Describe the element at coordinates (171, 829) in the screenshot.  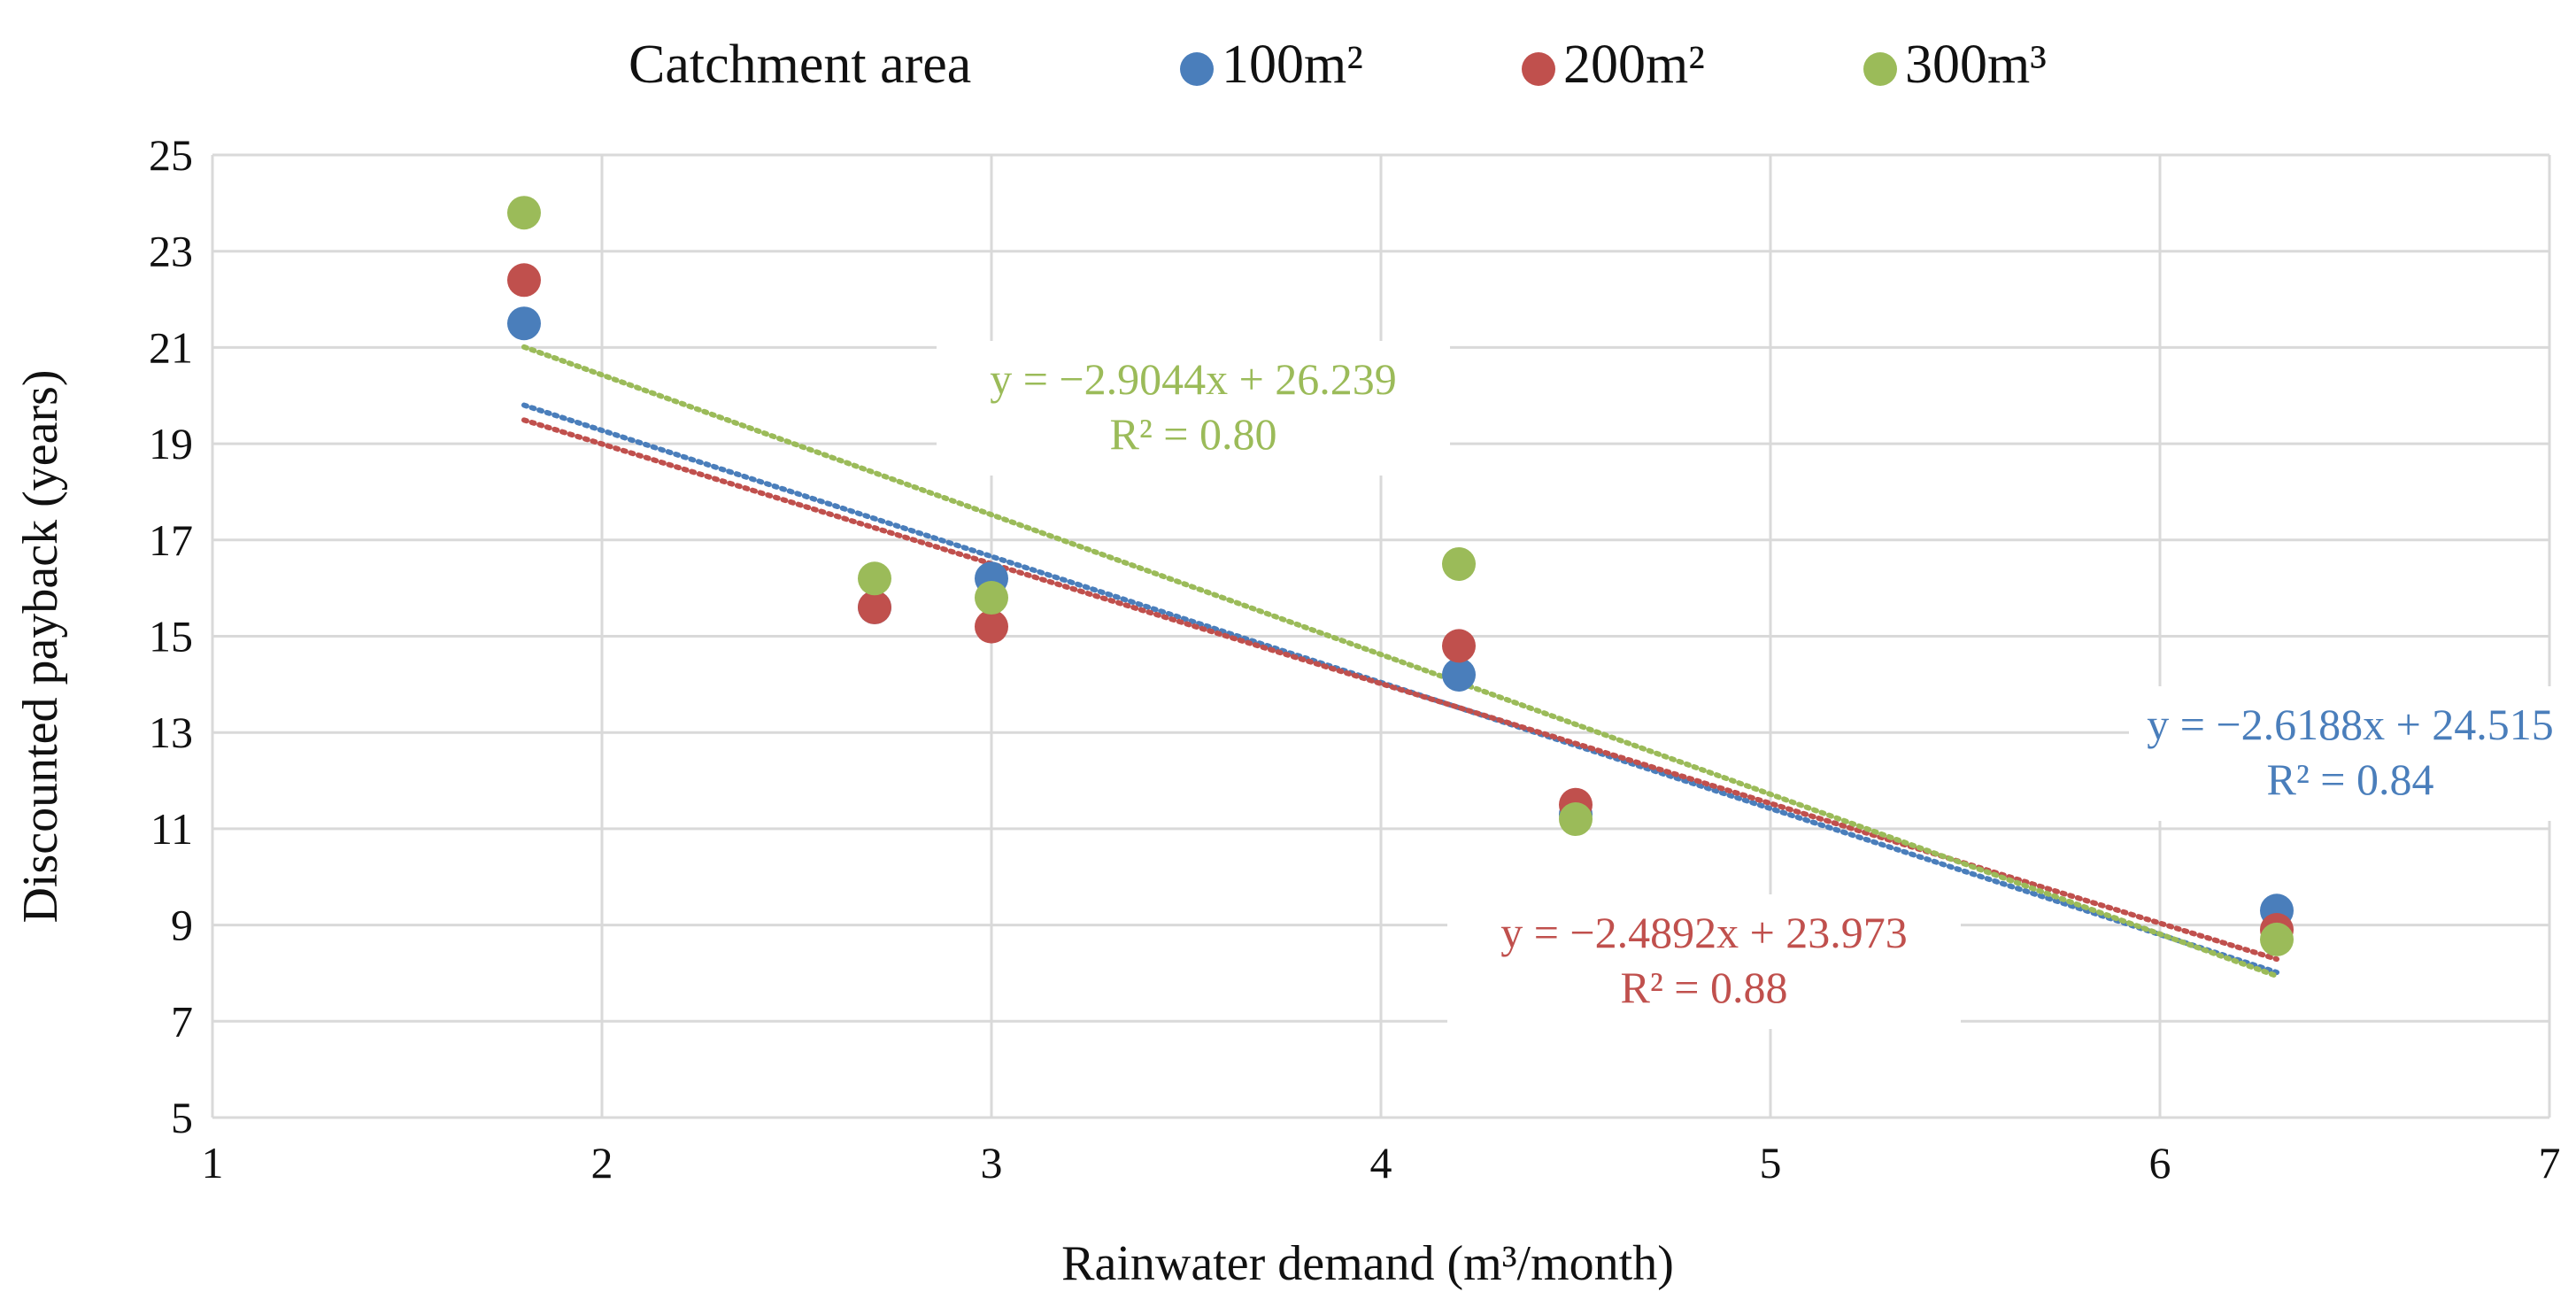
I see `y-tick-label: 11` at that location.